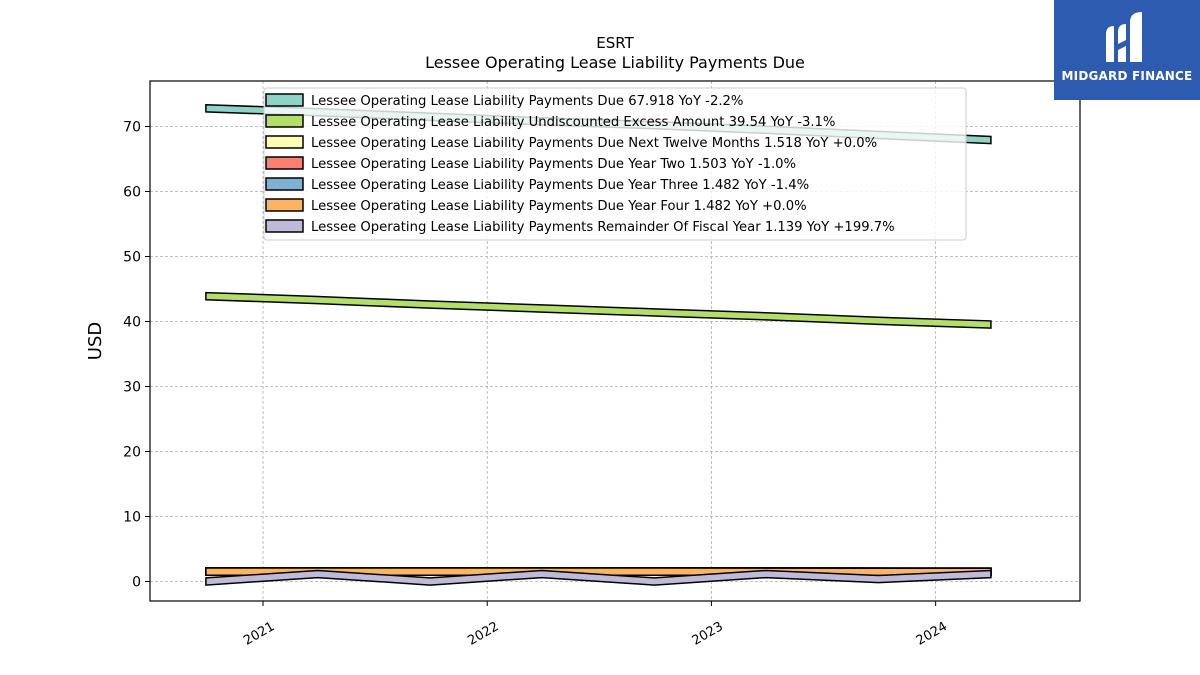  What do you see at coordinates (1124, 37) in the screenshot?
I see `midgard-m-logo-icon` at bounding box center [1124, 37].